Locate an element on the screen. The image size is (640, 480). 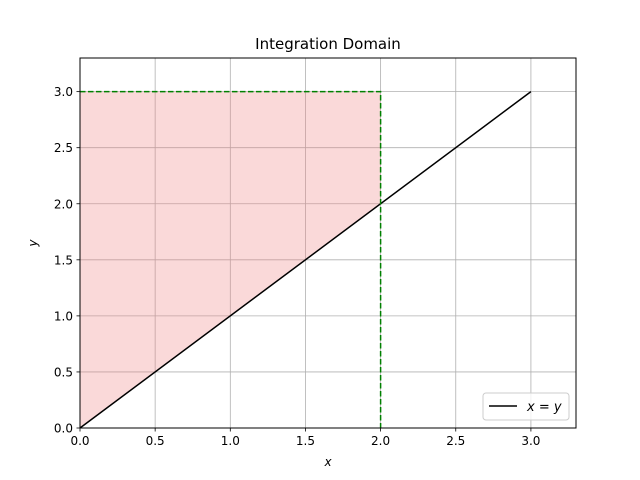
y-axis-label: y is located at coordinates (33, 243).